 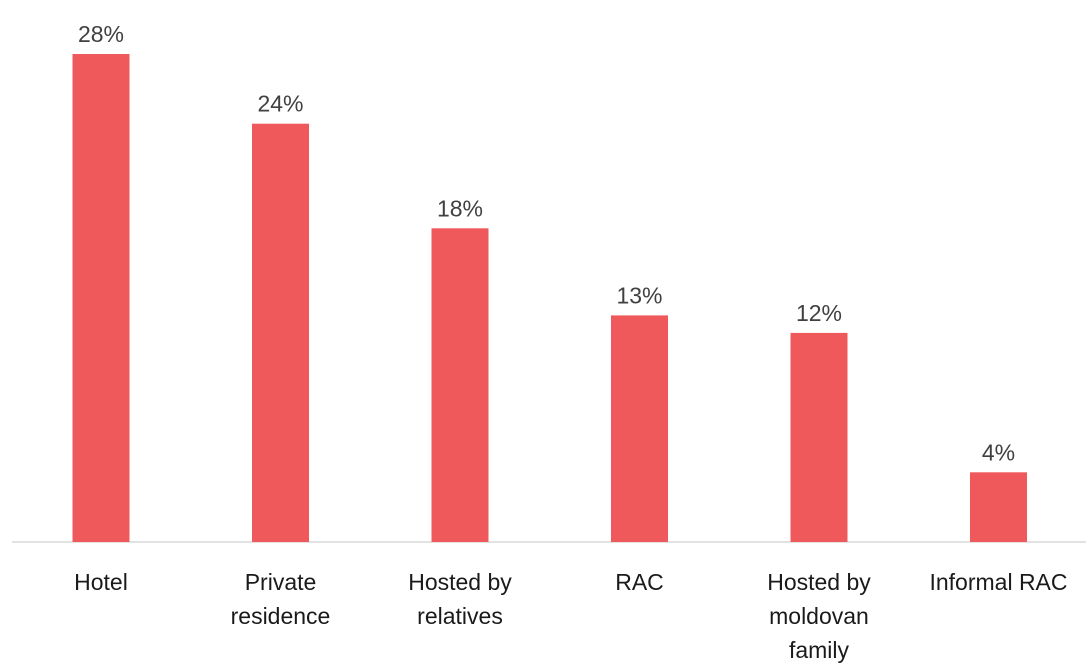 What do you see at coordinates (639, 295) in the screenshot?
I see `bar-value-label: 13%` at bounding box center [639, 295].